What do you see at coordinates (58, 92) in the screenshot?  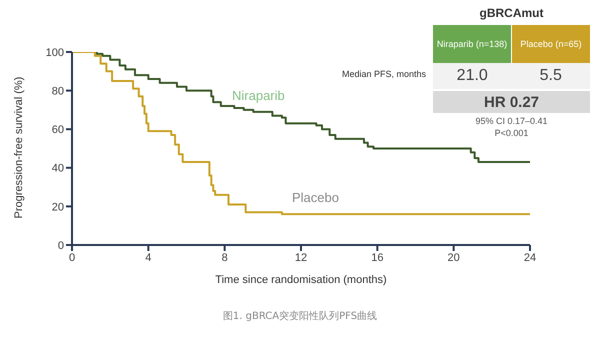 I see `y-tick-label: 80` at bounding box center [58, 92].